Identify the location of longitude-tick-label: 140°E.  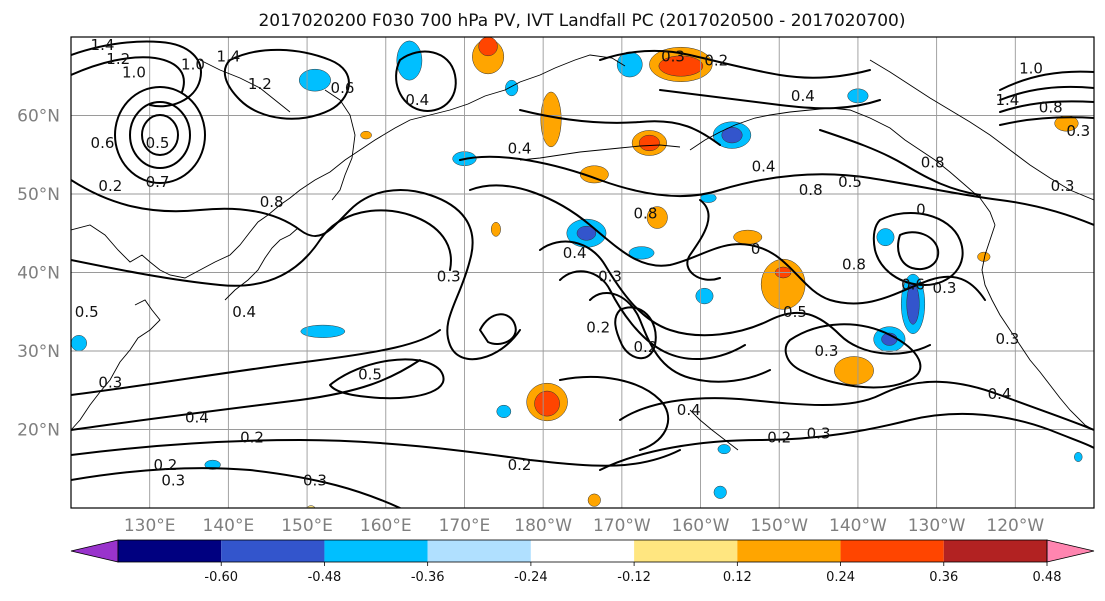
(229, 526).